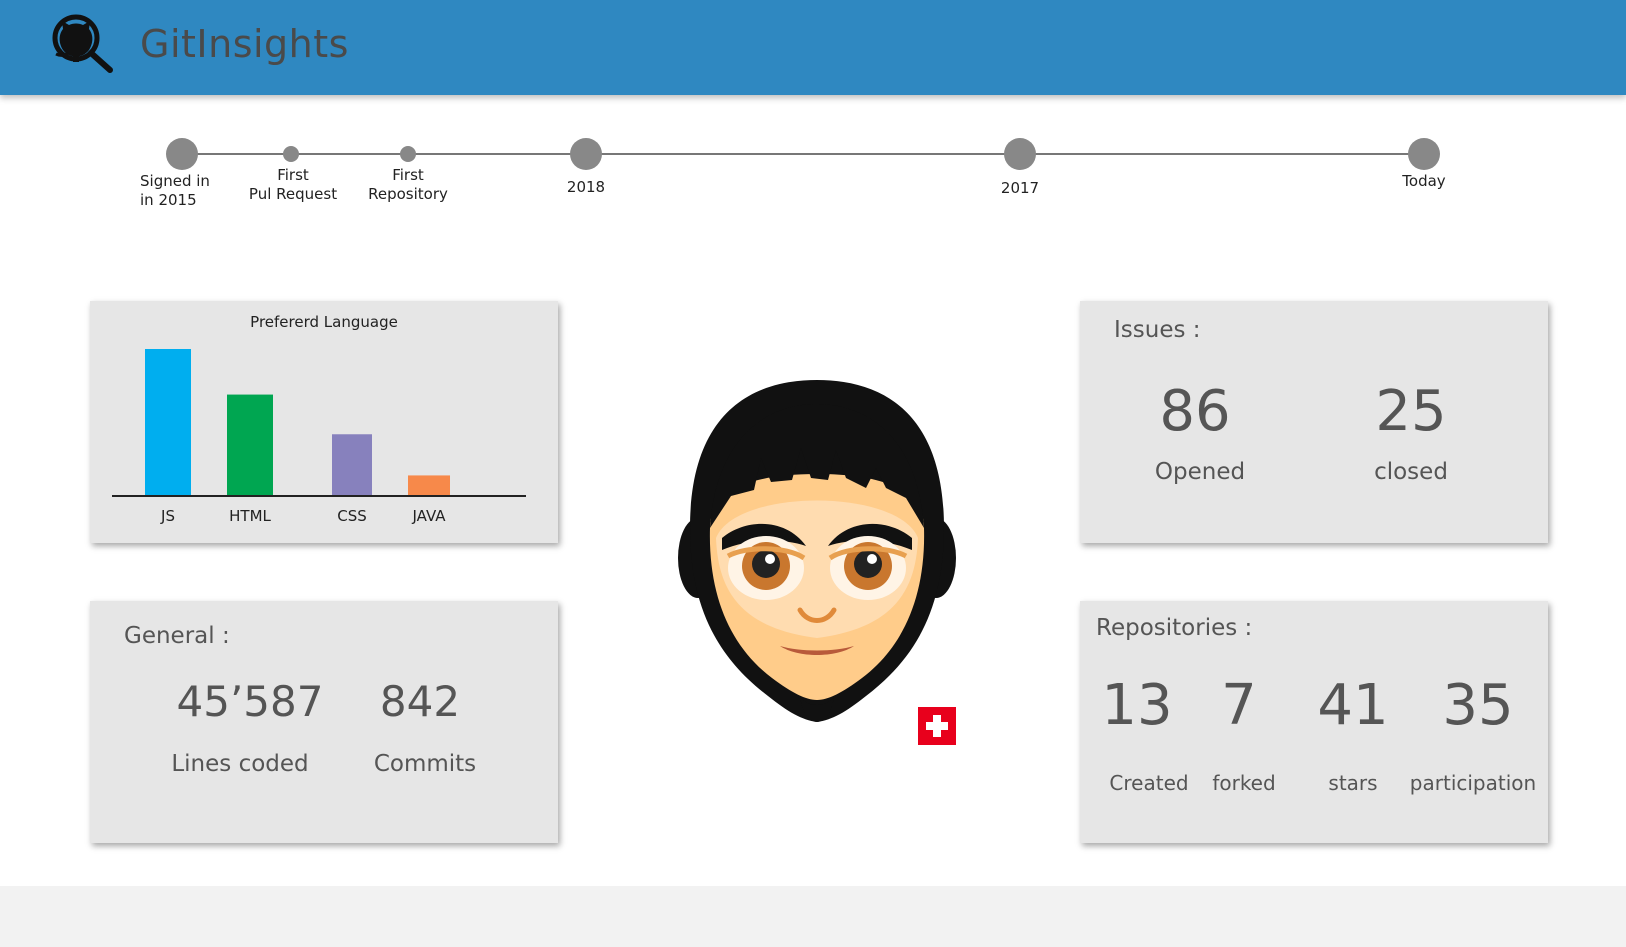 This screenshot has width=1626, height=947. What do you see at coordinates (1411, 411) in the screenshot?
I see `issues-closed-value: 25` at bounding box center [1411, 411].